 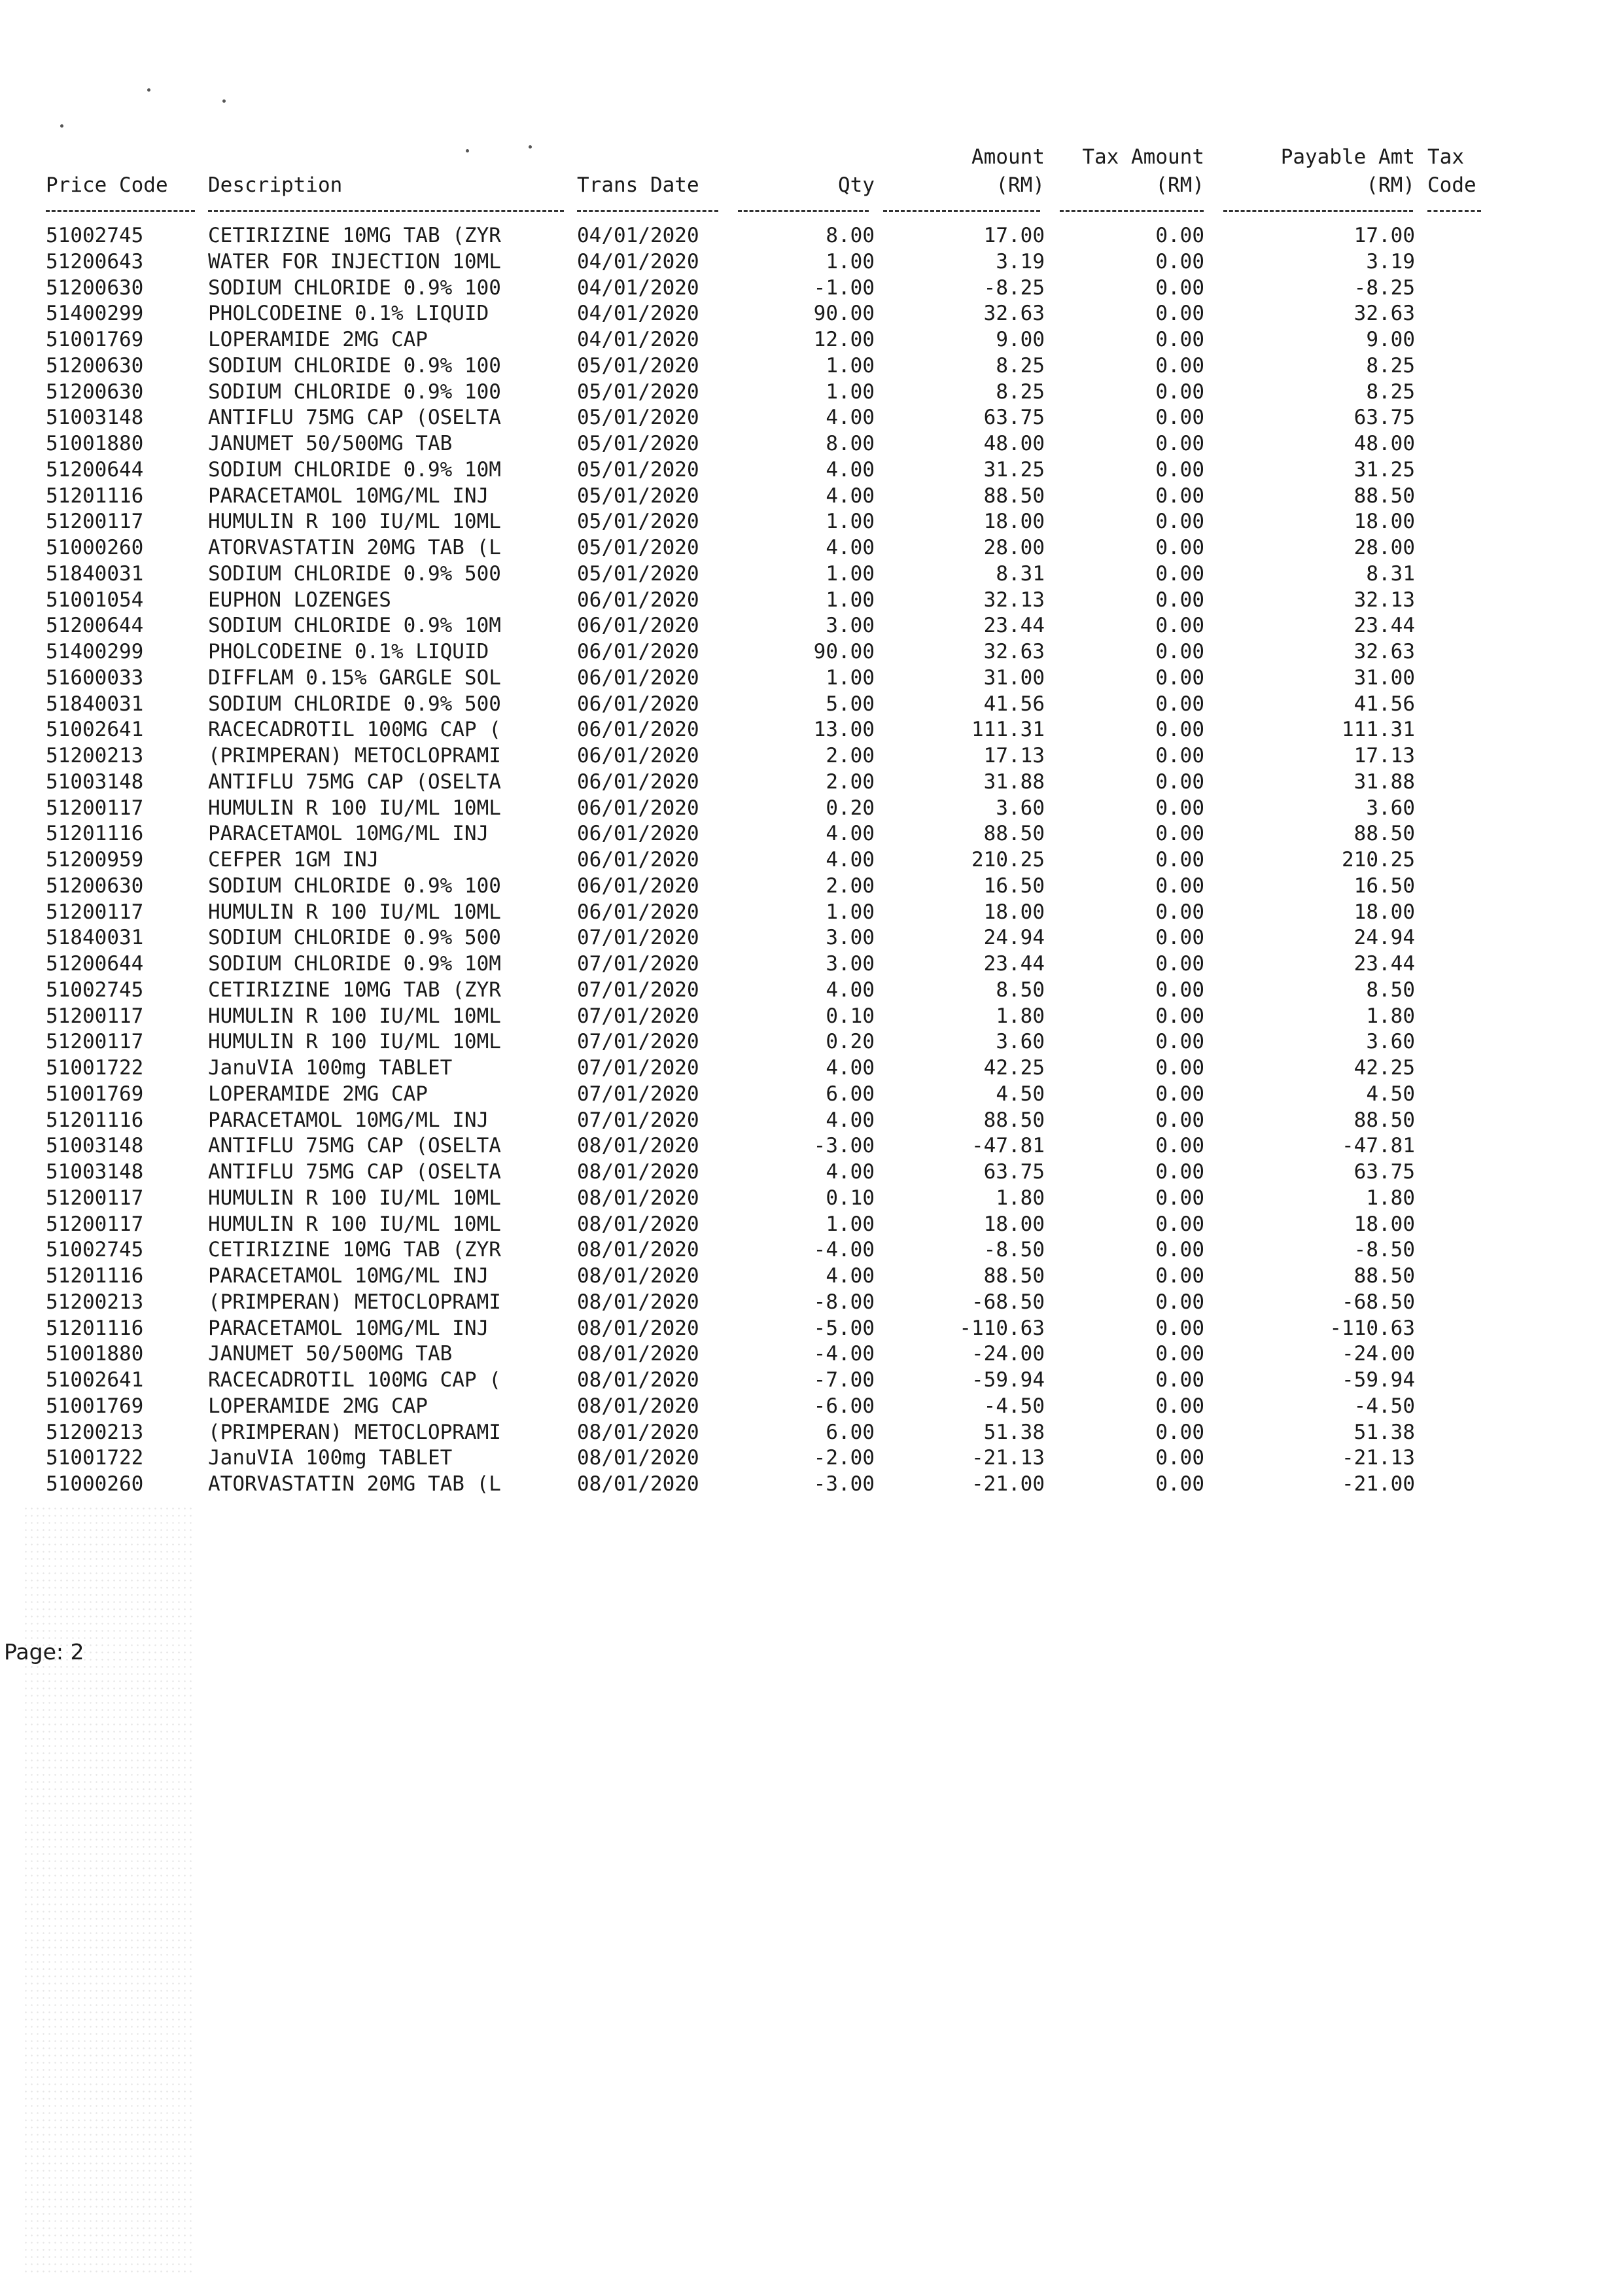 What do you see at coordinates (1384, 287) in the screenshot?
I see `row-payable-amt: -8.25` at bounding box center [1384, 287].